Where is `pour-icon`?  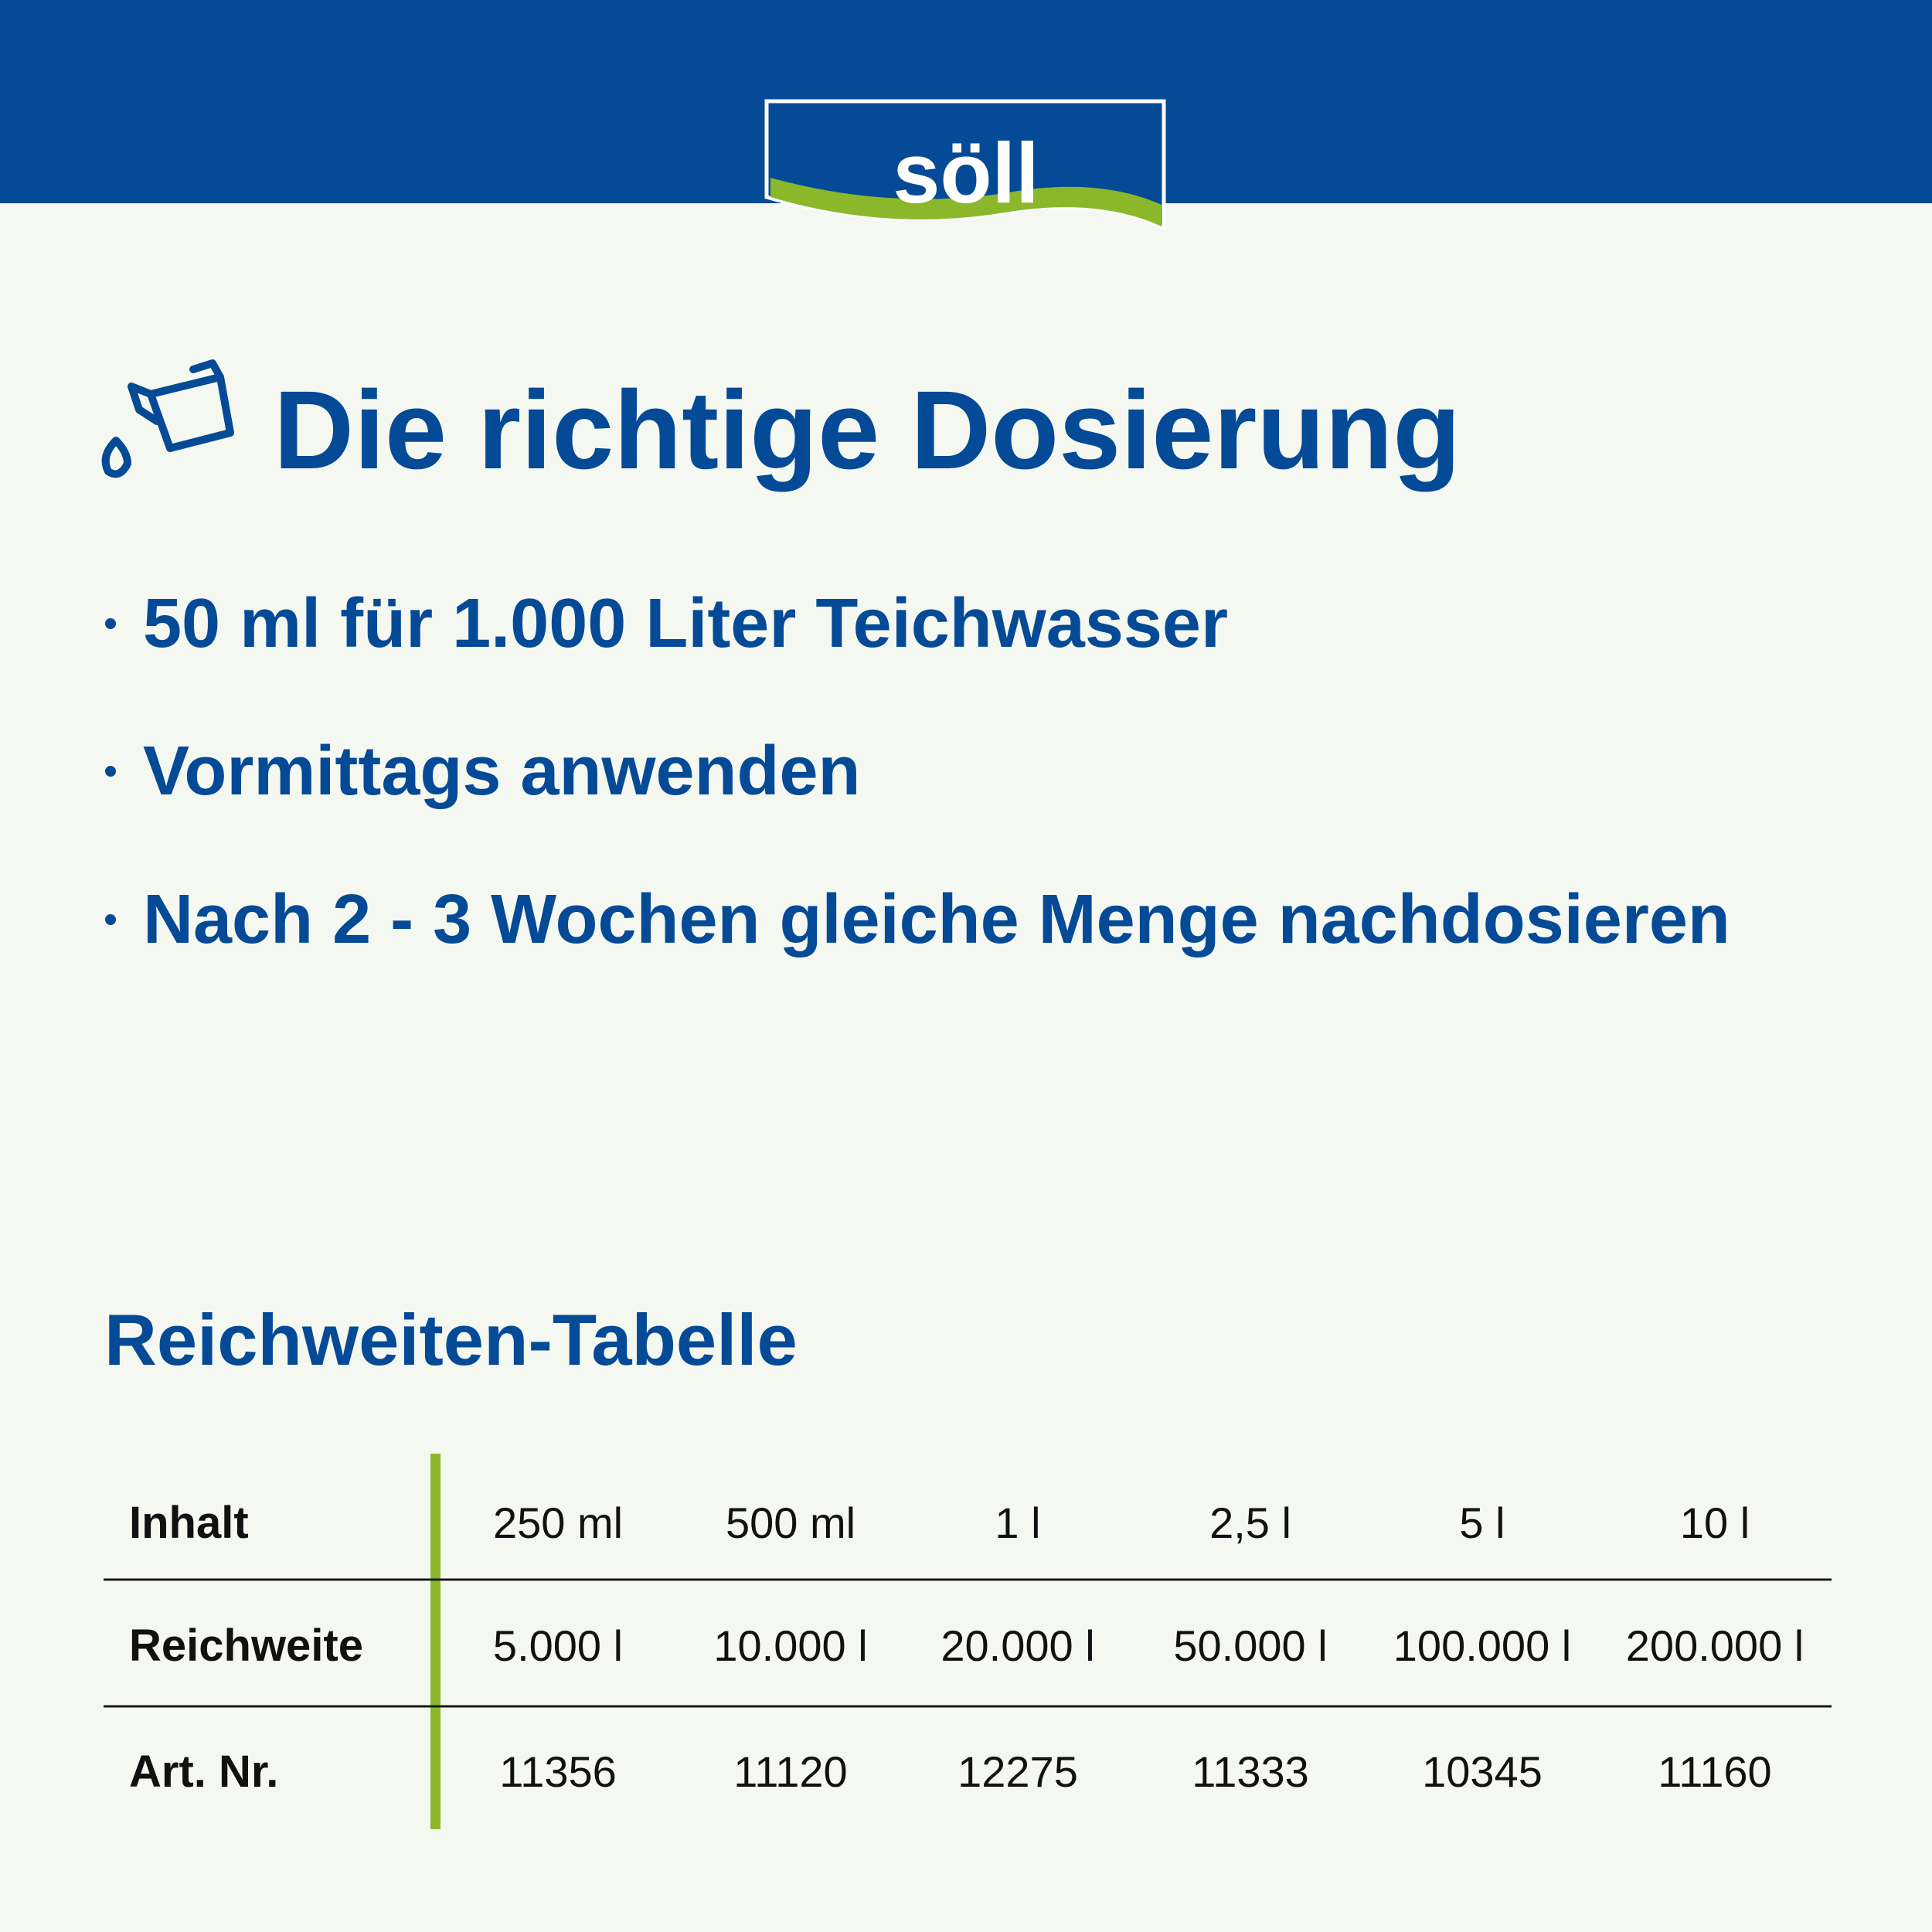 pour-icon is located at coordinates (168, 418).